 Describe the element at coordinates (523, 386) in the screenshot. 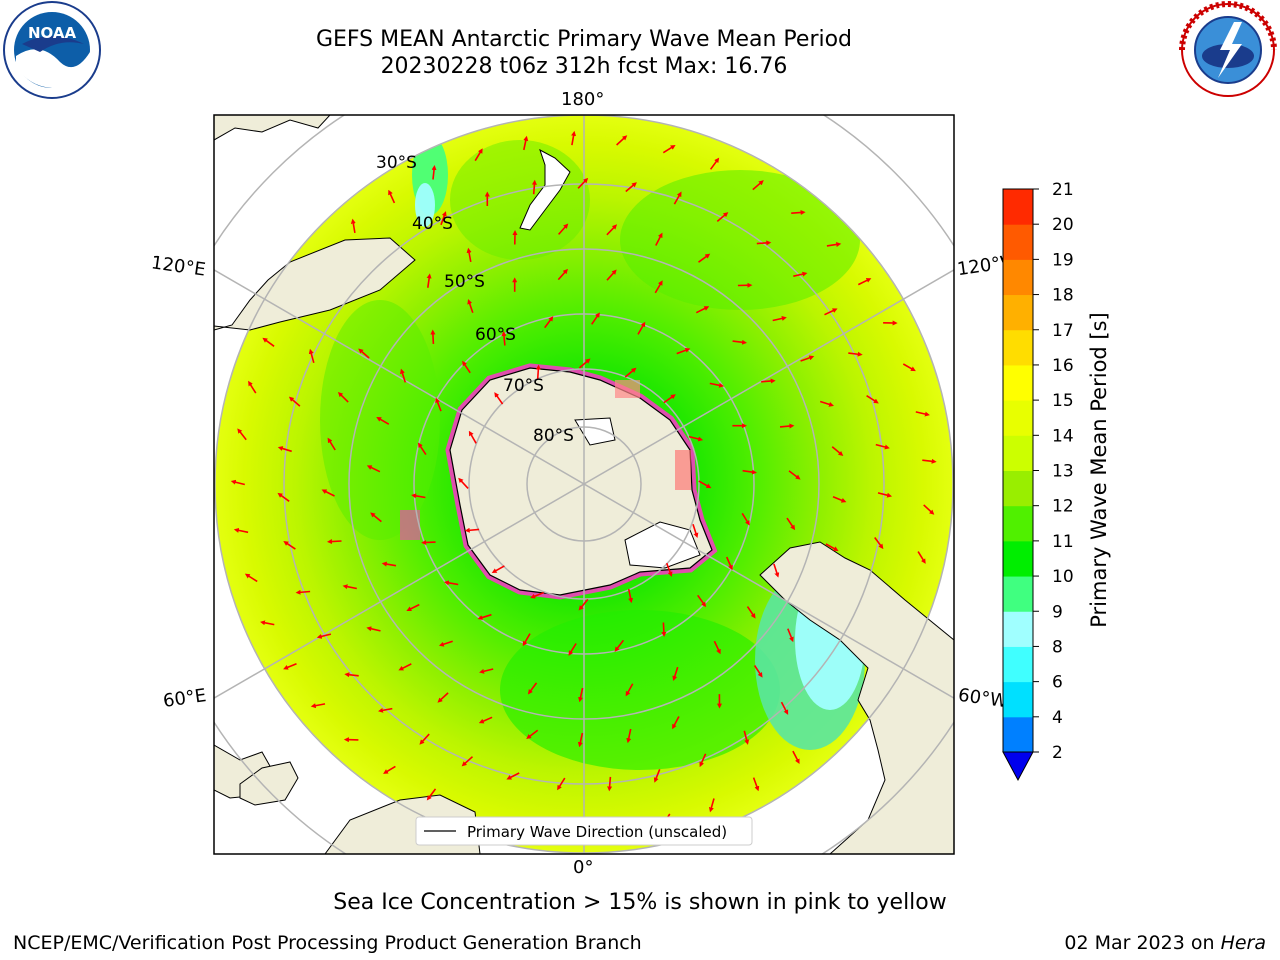

I see `lat-label-70s: 70°S` at that location.